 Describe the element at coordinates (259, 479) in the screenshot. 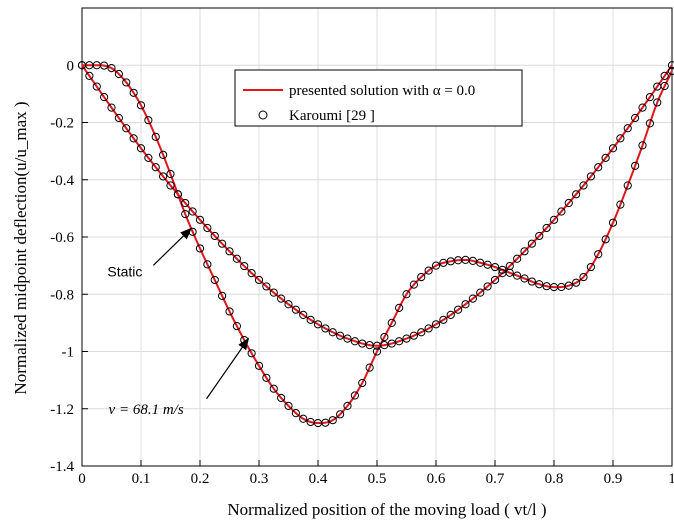

I see `x-tick-label: 0.3` at that location.